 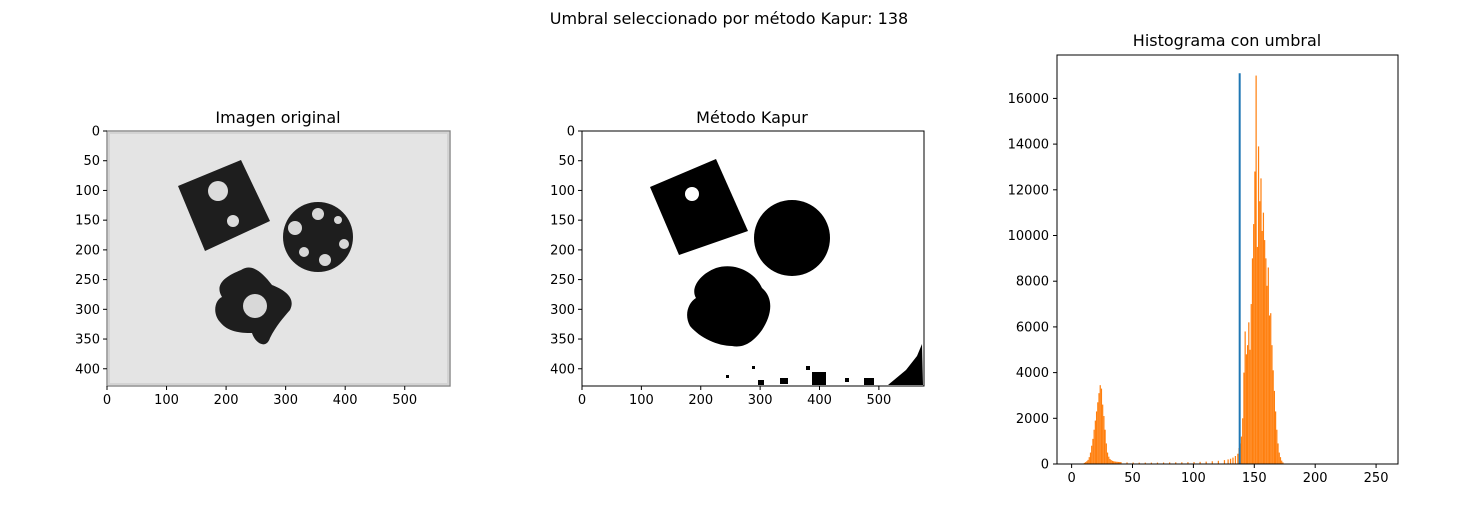 I want to click on kapur-object-blob, so click(x=729, y=306).